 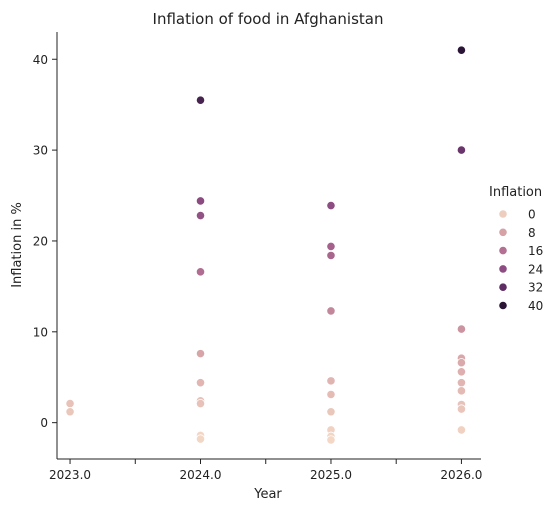 I want to click on legend-label: 16, so click(x=535, y=251).